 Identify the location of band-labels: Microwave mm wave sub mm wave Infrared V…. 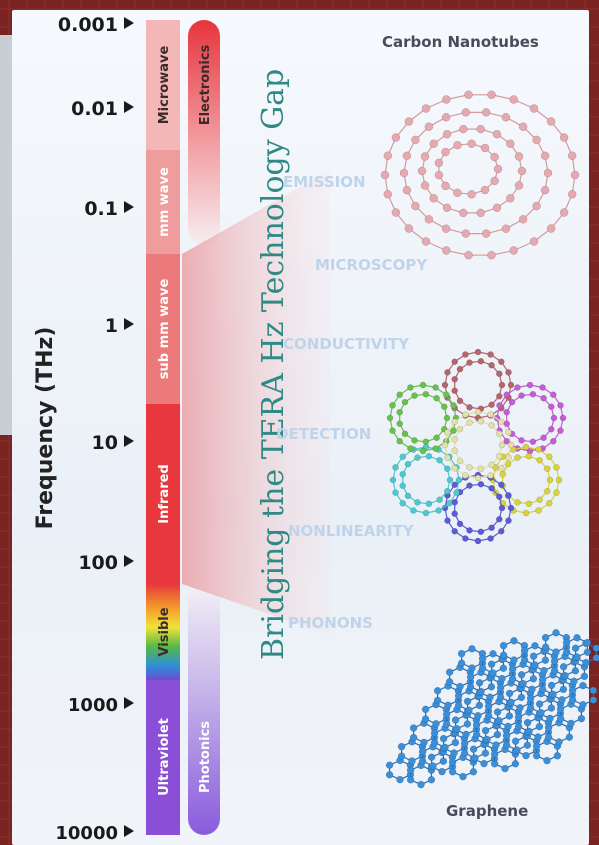
(164, 421).